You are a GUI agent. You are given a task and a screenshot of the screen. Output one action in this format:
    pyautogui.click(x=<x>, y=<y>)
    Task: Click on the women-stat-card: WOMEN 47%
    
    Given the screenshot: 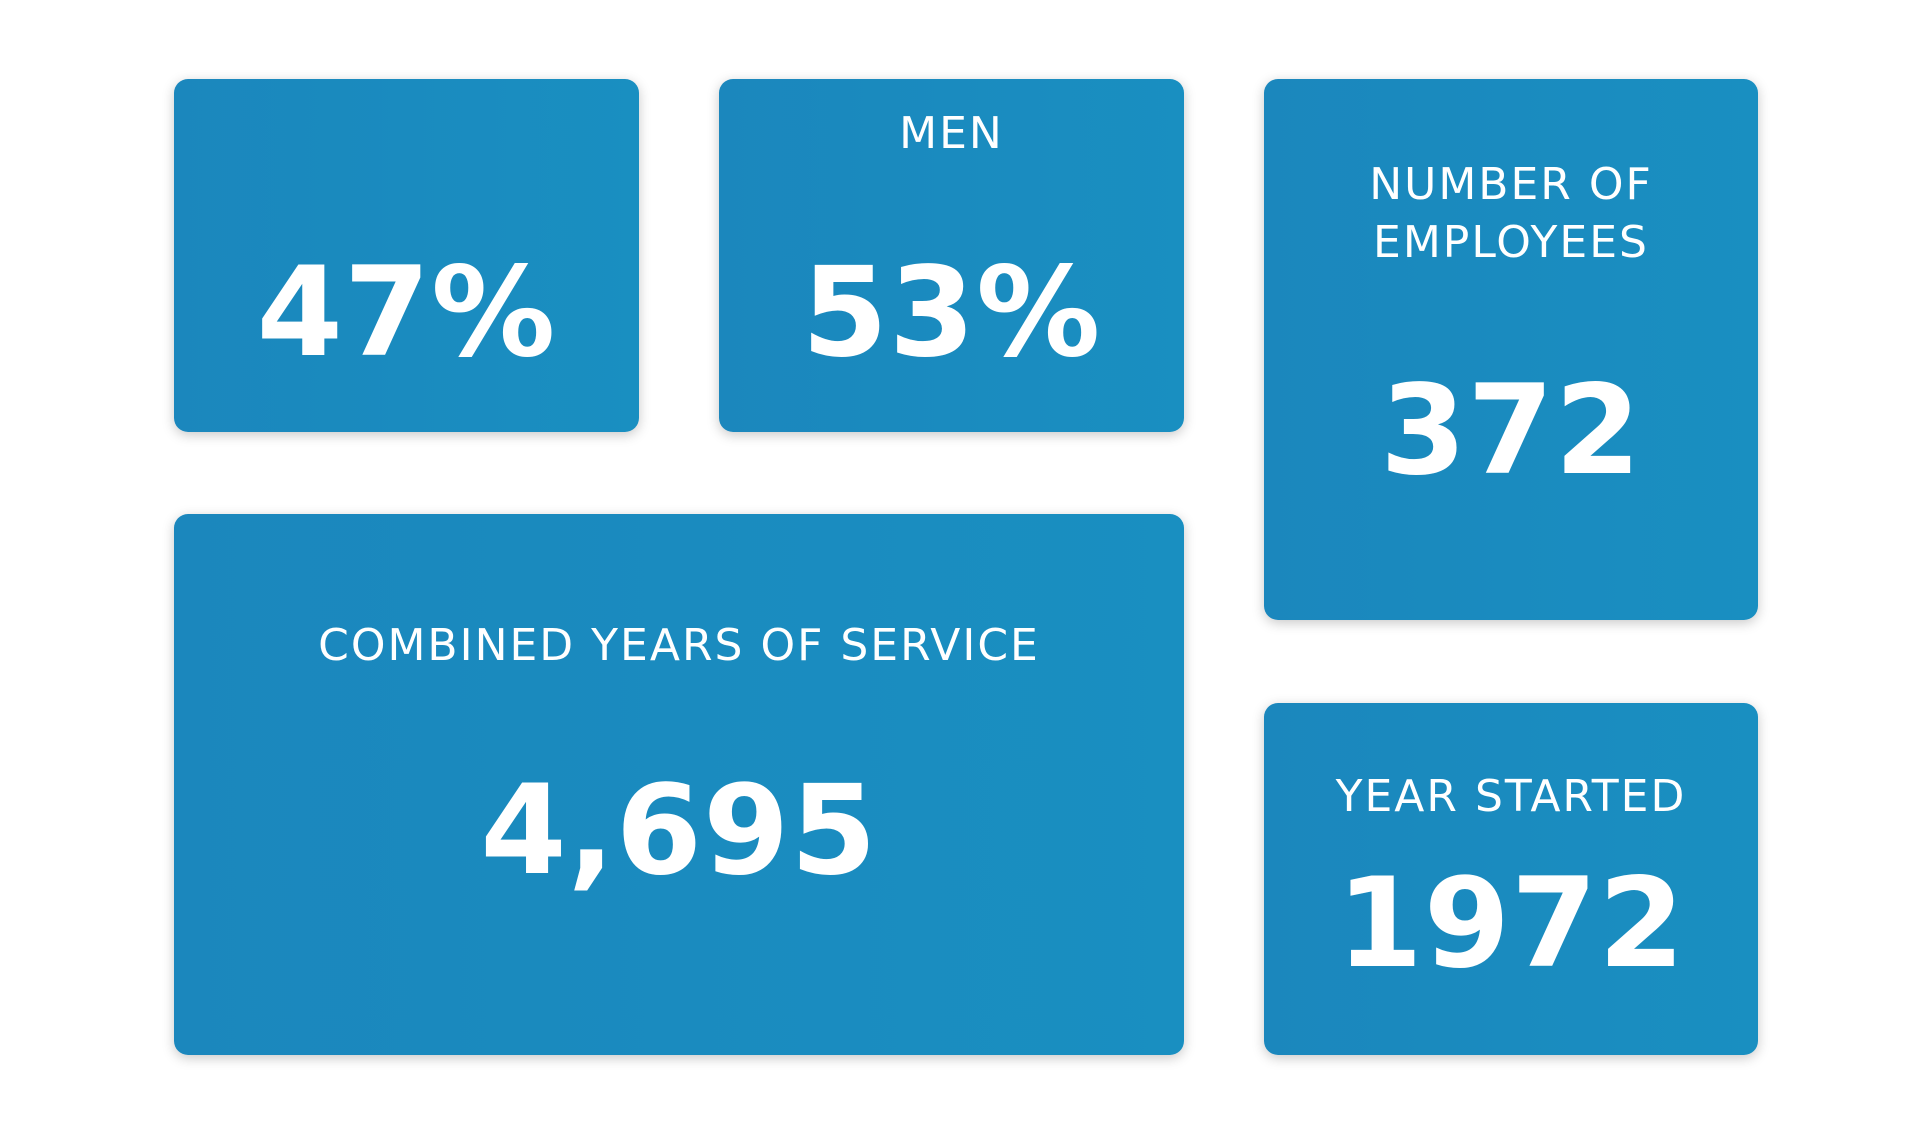 What is the action you would take?
    pyautogui.click(x=406, y=216)
    